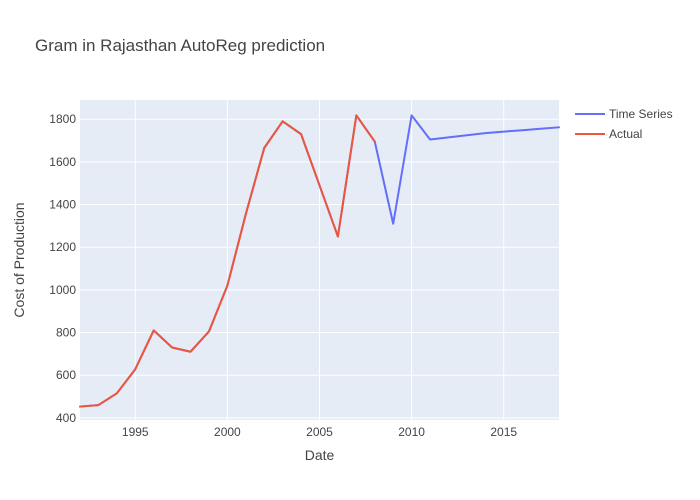  I want to click on x-tick-label-2000: 2000, so click(227, 432).